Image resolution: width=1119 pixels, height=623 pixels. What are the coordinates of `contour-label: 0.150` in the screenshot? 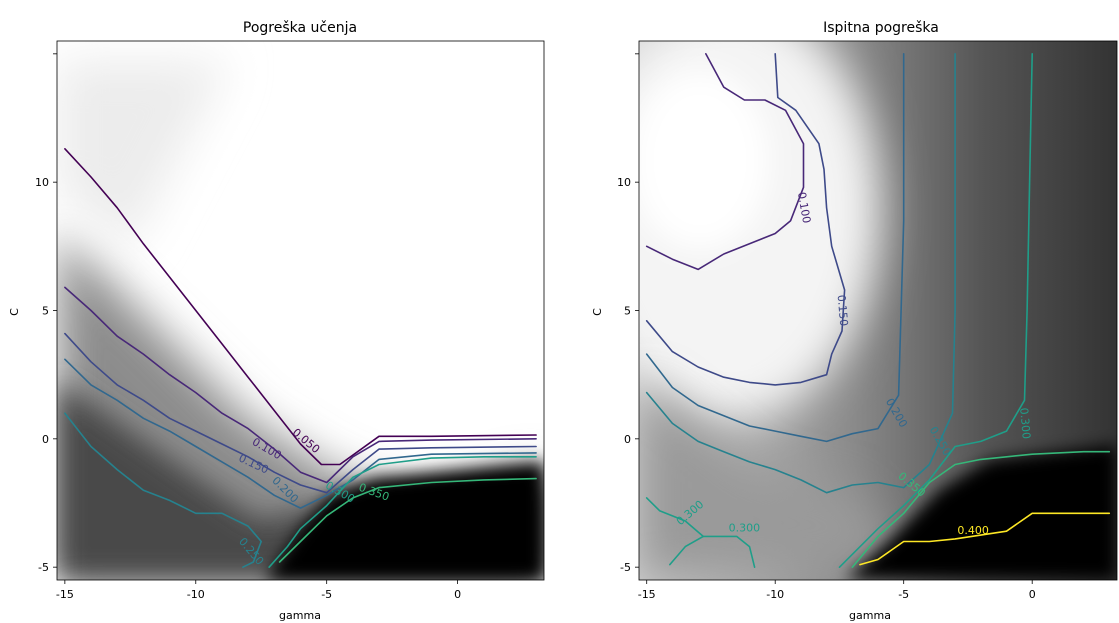 It's located at (843, 310).